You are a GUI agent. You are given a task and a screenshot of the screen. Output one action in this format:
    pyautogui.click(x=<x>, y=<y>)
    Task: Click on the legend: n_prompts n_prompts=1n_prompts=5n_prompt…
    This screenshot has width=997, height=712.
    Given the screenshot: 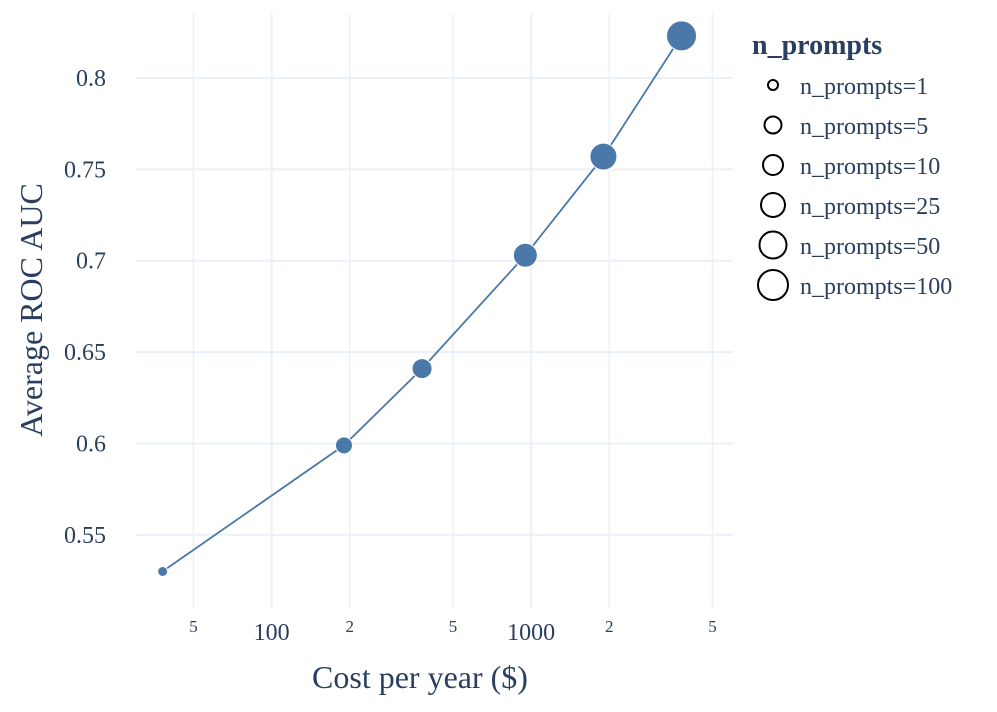 What is the action you would take?
    pyautogui.click(x=852, y=165)
    